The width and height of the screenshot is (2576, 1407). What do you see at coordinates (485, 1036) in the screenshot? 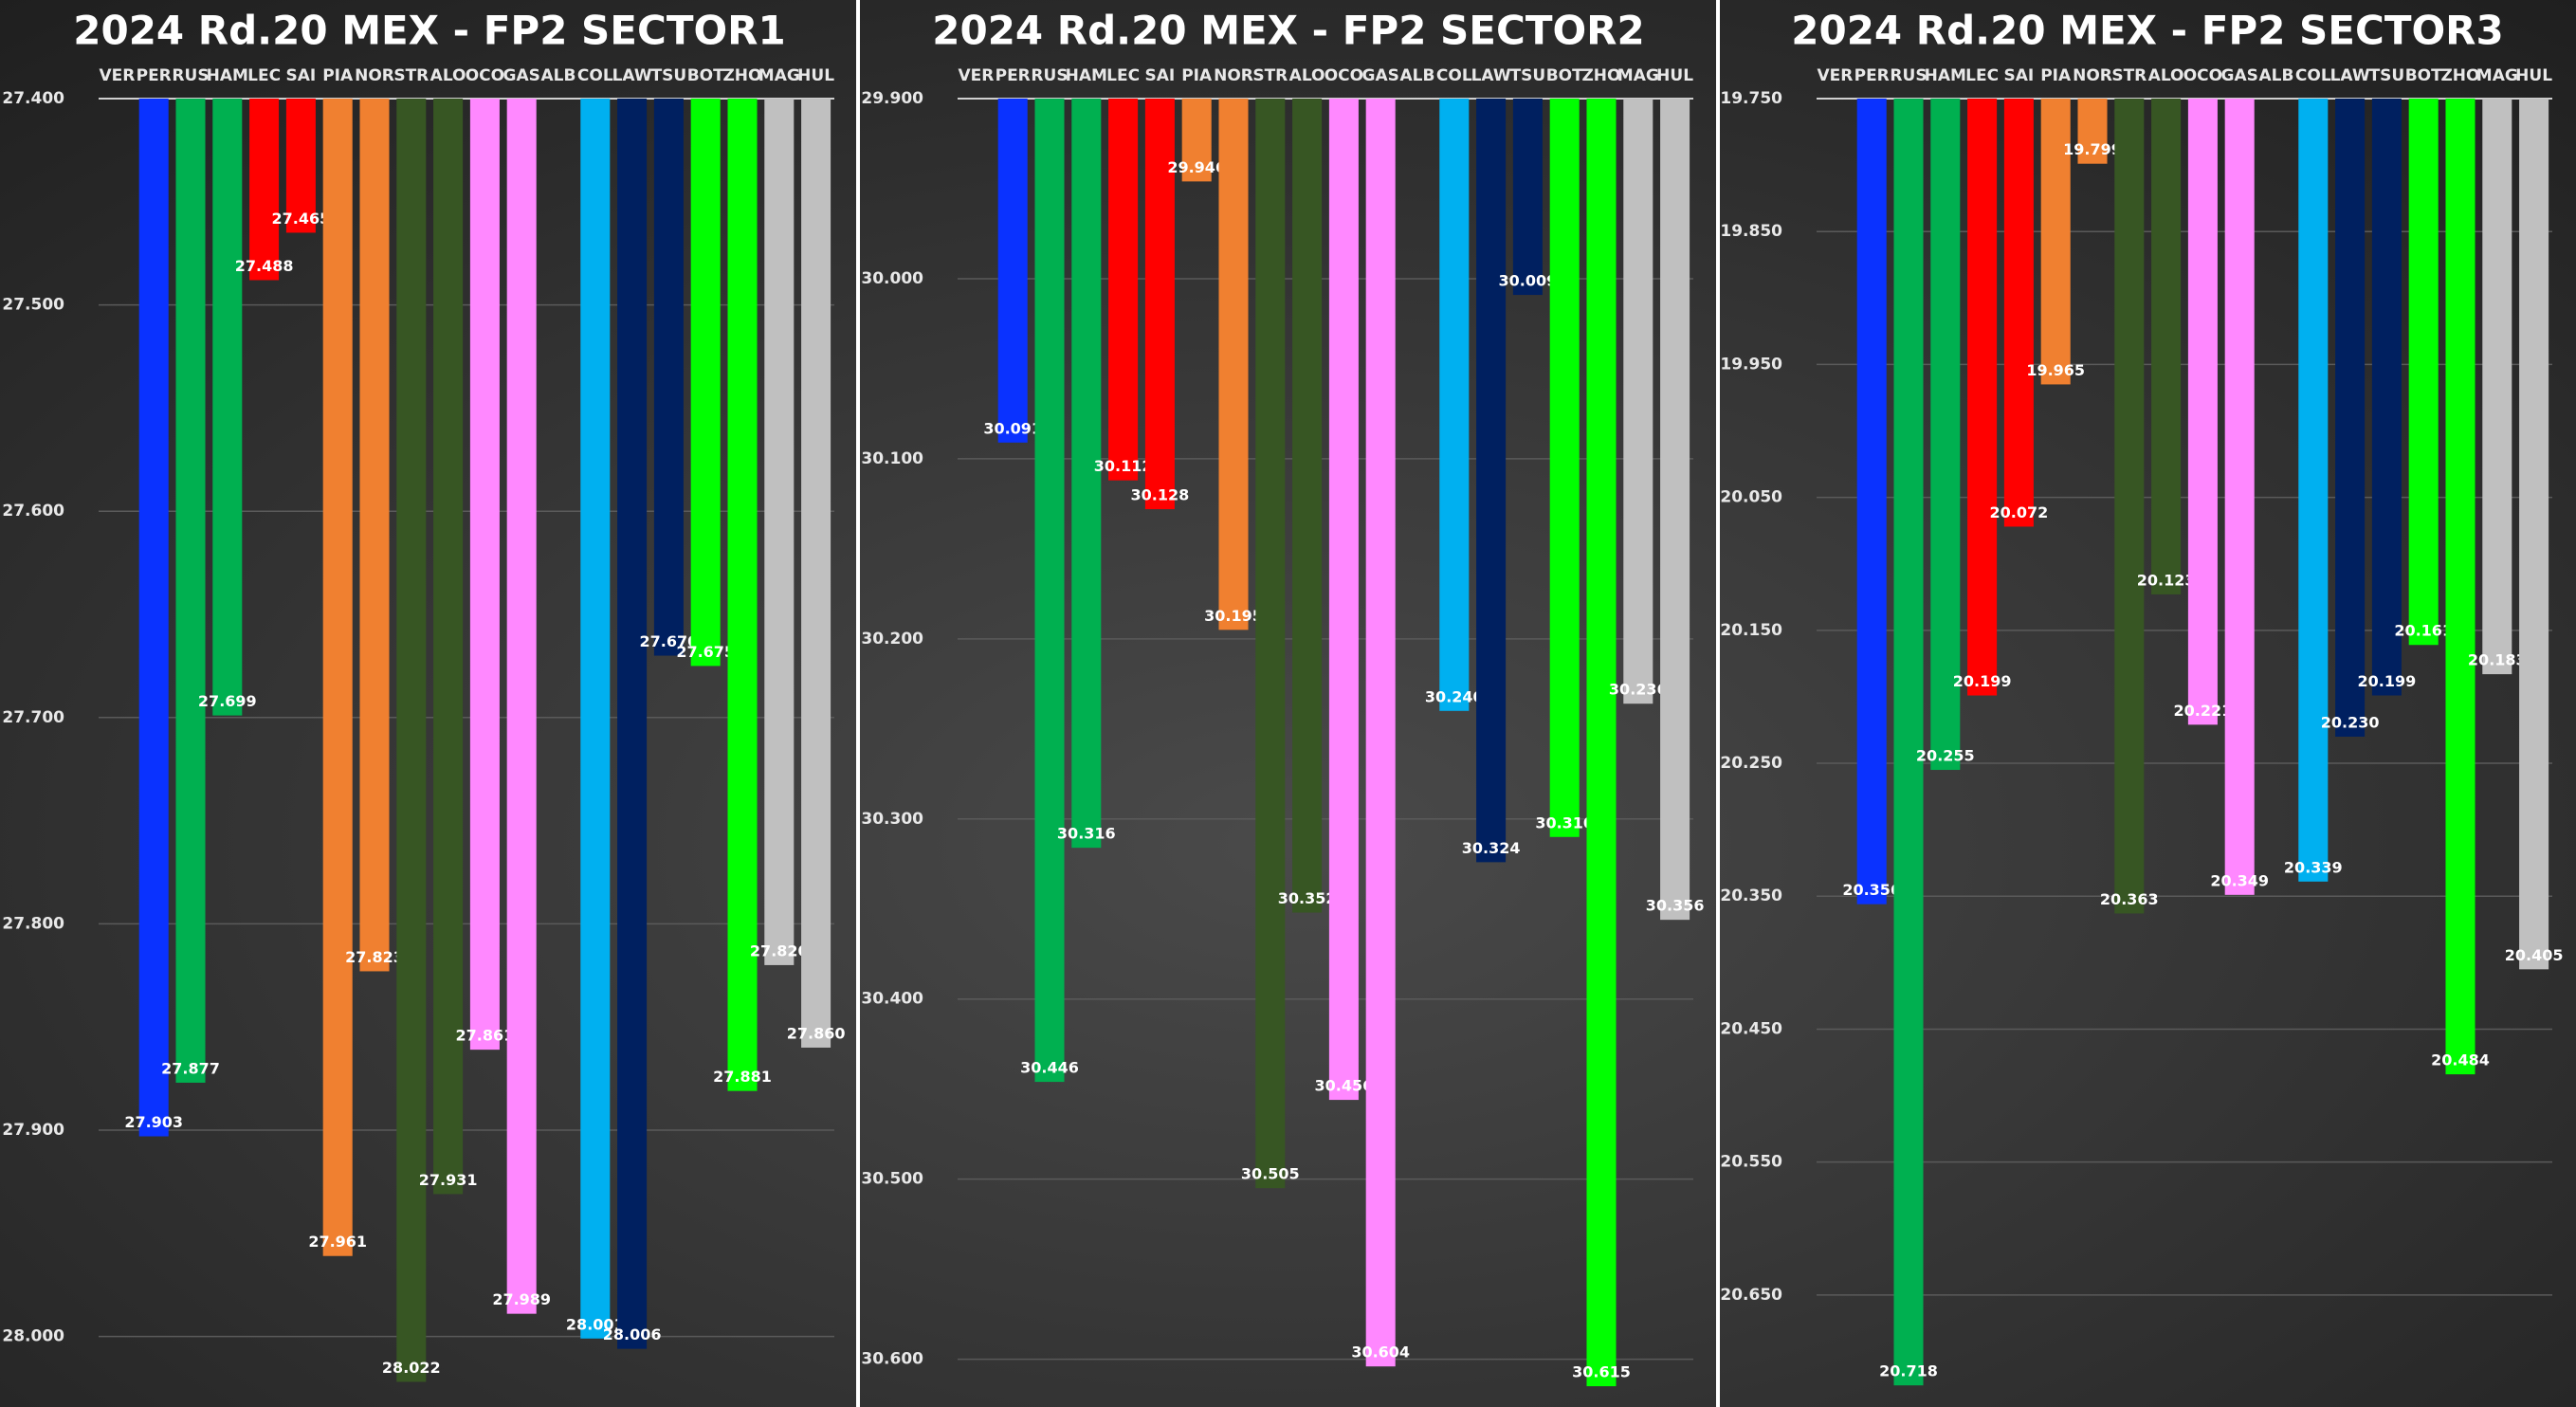
I see `value-label: 27.861` at bounding box center [485, 1036].